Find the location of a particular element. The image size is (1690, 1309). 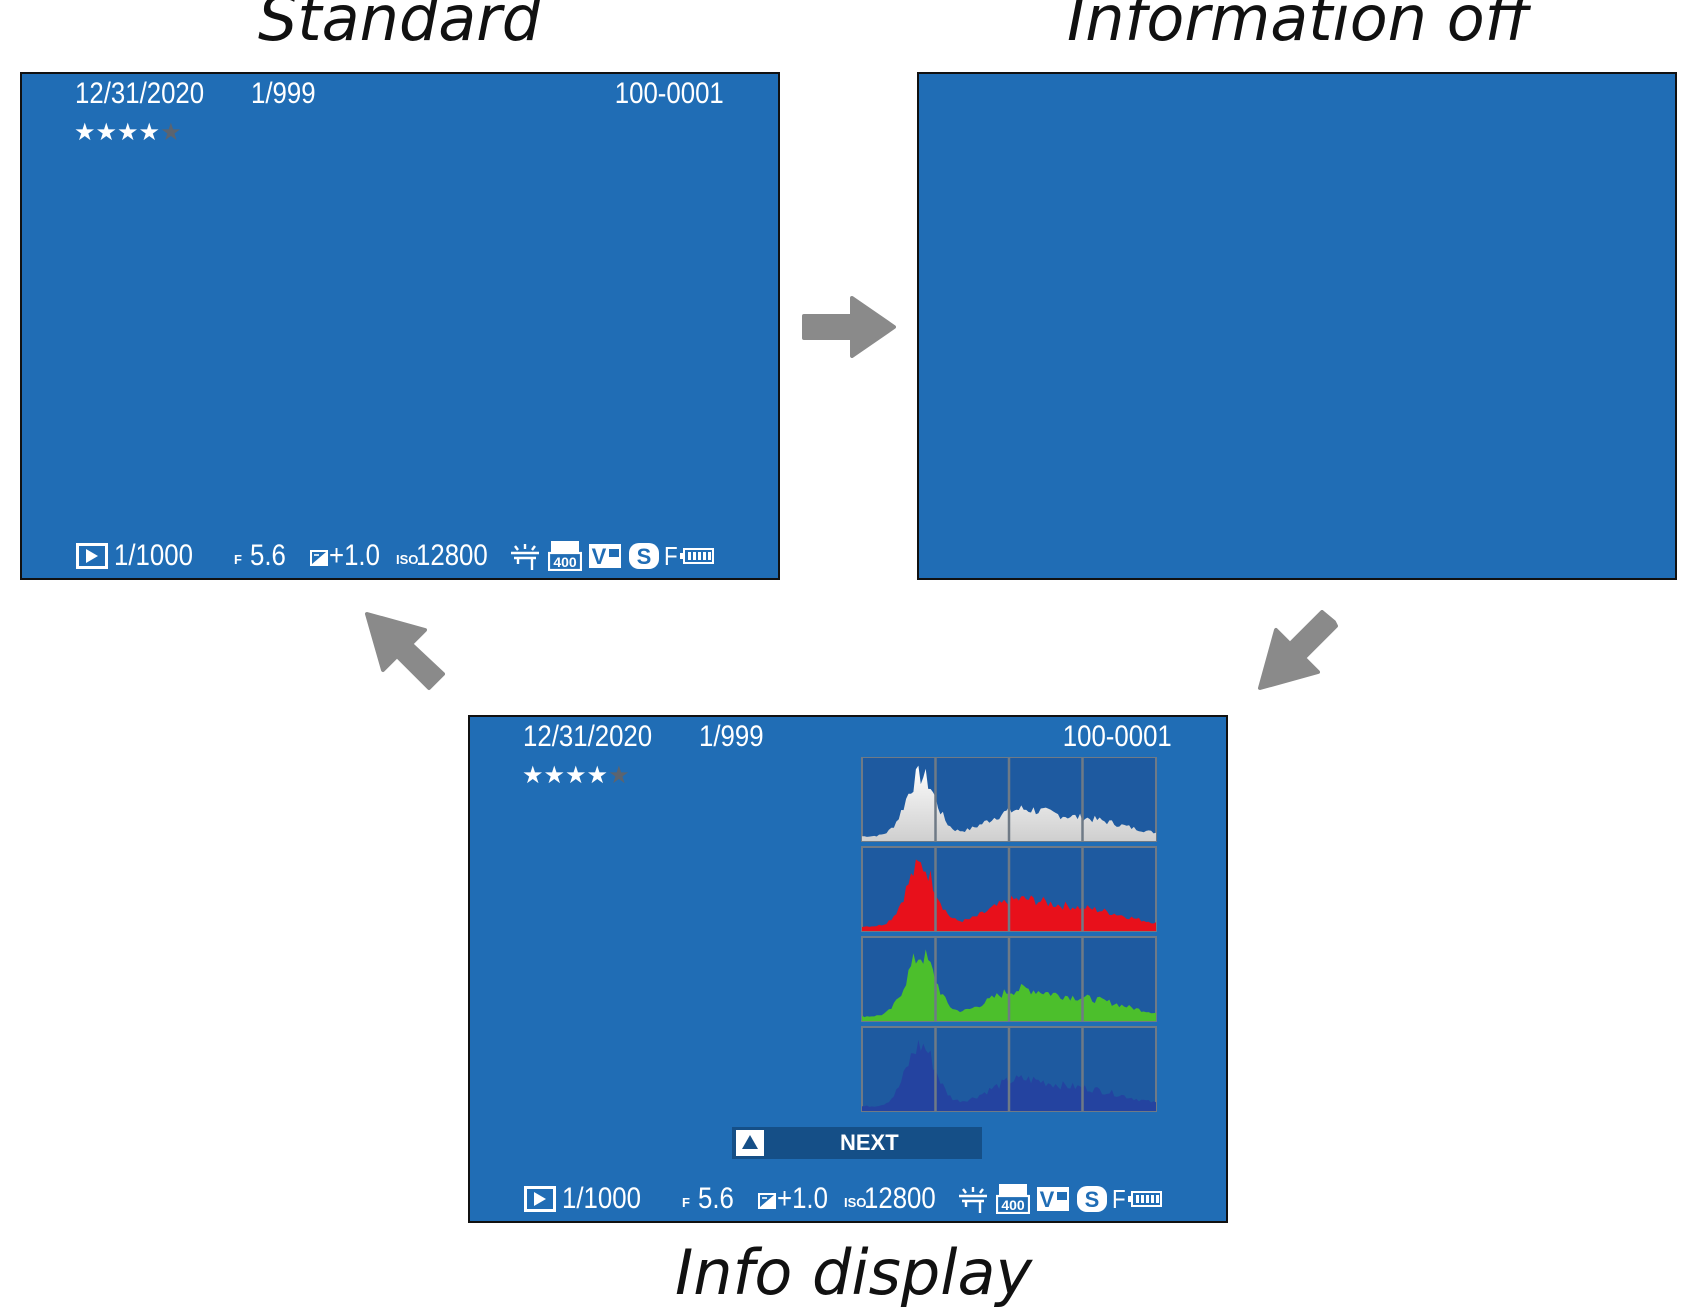

next-label: NEXT is located at coordinates (869, 1142).